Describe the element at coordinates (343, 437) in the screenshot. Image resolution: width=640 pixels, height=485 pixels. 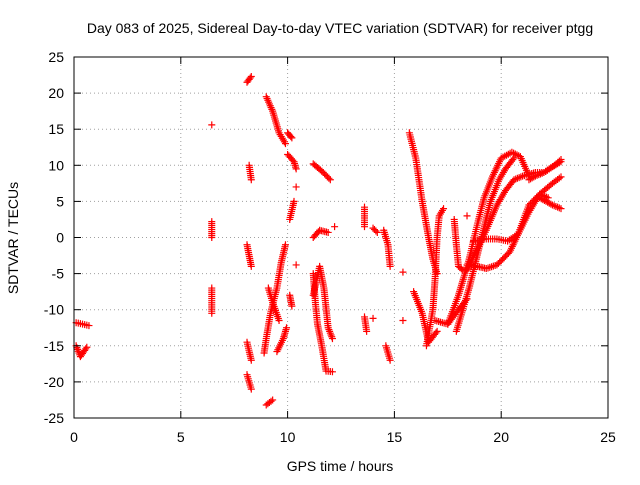
I see `x-tick-labels: 0 5 10 15 20 25` at that location.